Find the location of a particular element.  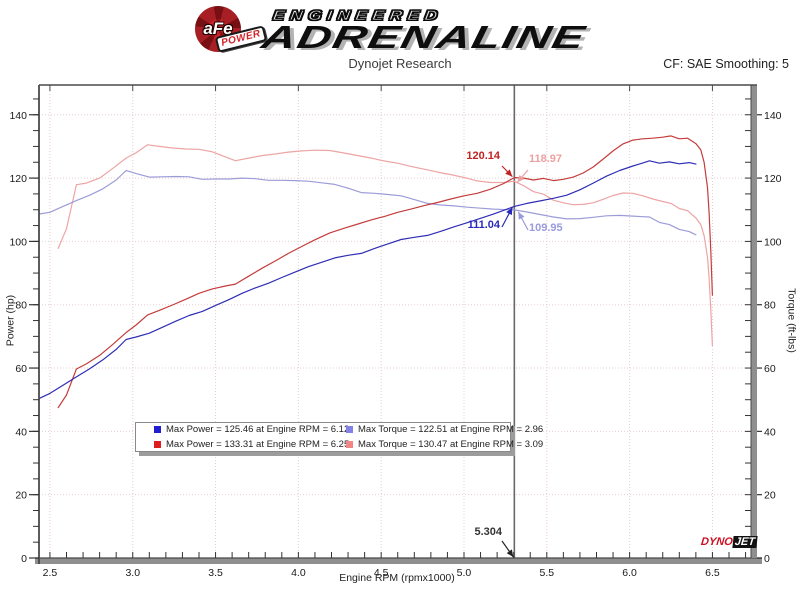

legend-item-max-power-baseline: Max Power = 125.46 at Engine RPM = 6.12 is located at coordinates (252, 429).